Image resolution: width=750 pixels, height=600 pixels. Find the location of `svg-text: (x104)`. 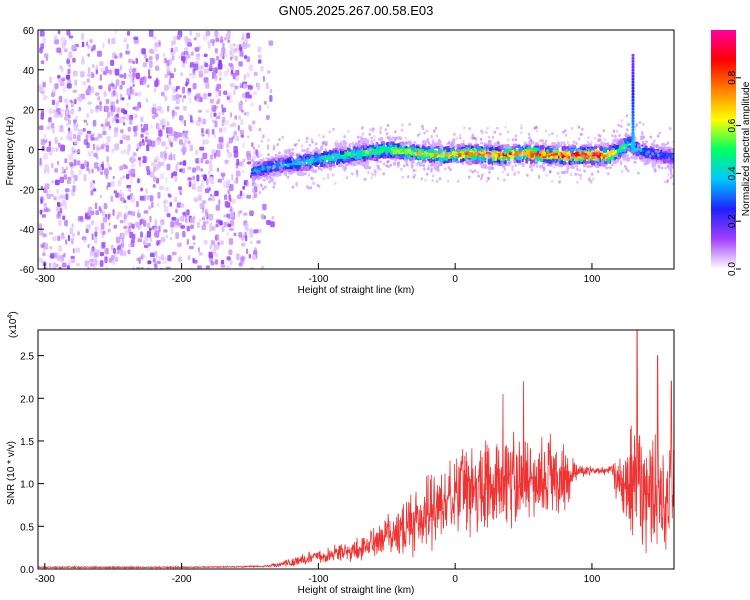

svg-text: (x104) is located at coordinates (13, 324).